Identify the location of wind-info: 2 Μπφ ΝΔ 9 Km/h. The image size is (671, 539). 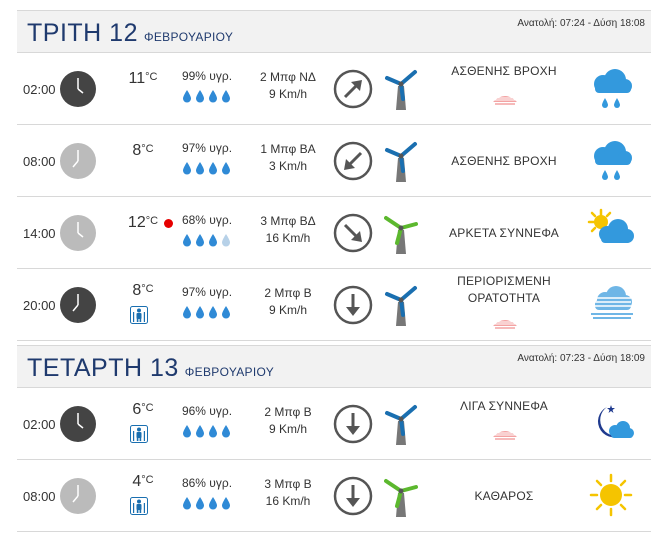
(288, 85).